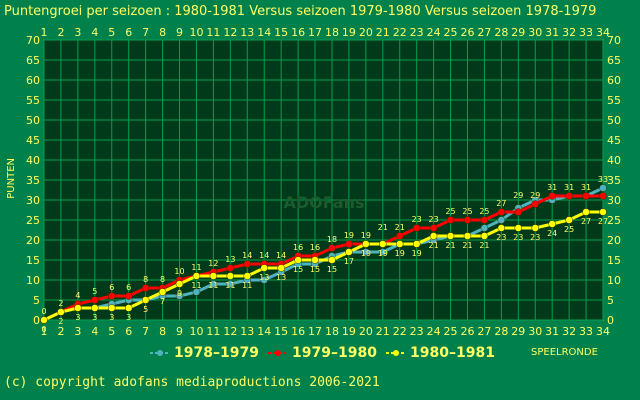 Image resolution: width=640 pixels, height=400 pixels. What do you see at coordinates (43, 311) in the screenshot?
I see `data-label: 0` at bounding box center [43, 311].